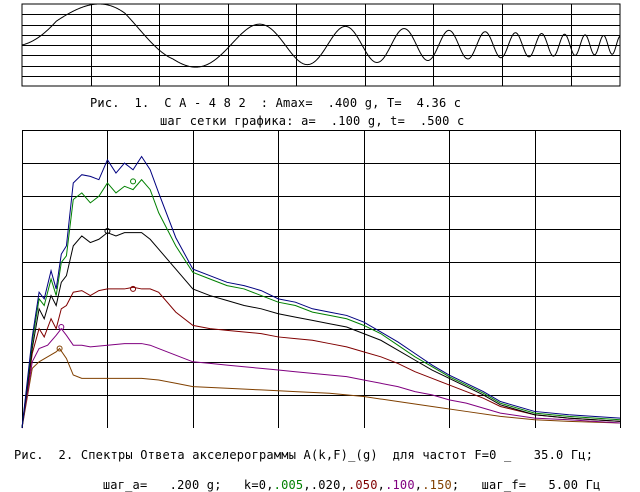 The height and width of the screenshot is (492, 640). Describe the element at coordinates (180, 485) in the screenshot. I see `step-a-text: шаг_a= .200 g; k=` at that location.